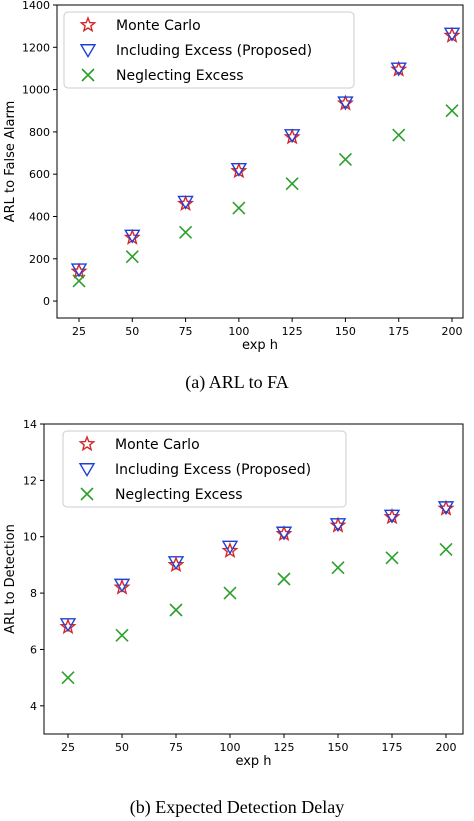 This screenshot has width=474, height=821. I want to click on figure-caption: (a) ARL to FA, so click(237, 382).